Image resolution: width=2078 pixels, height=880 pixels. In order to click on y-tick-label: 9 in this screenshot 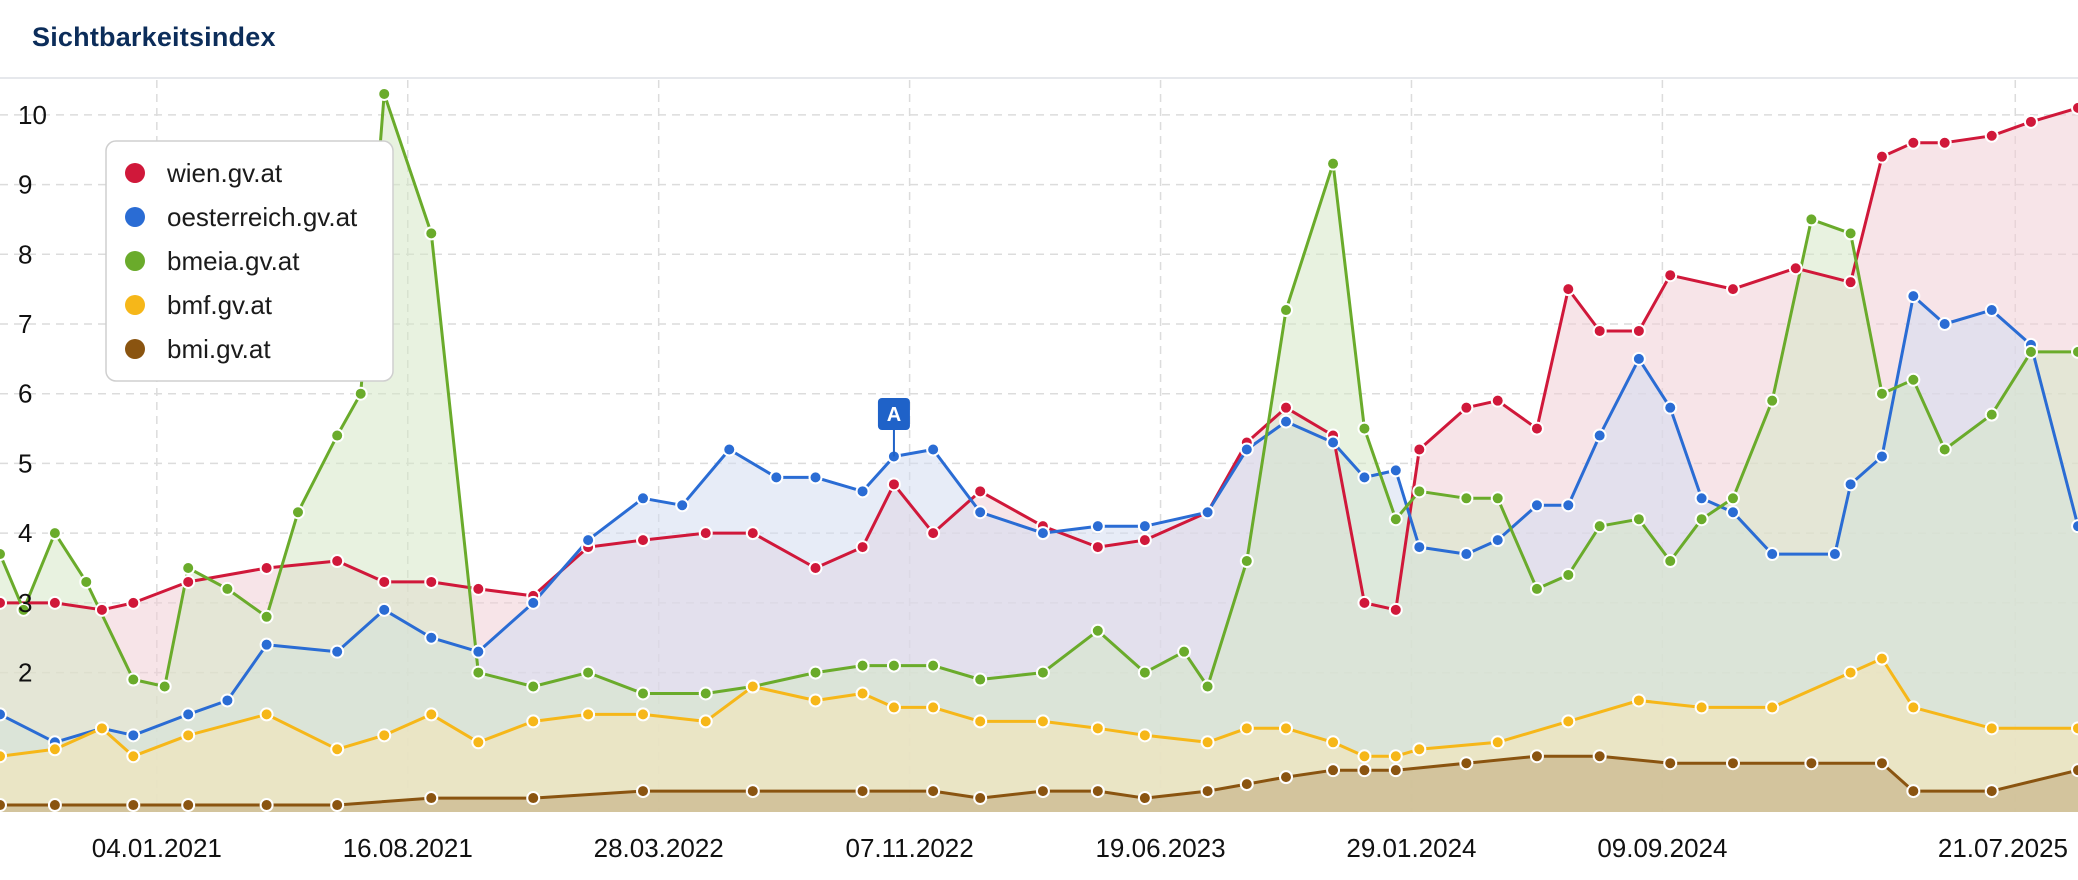, I will do `click(25, 185)`.